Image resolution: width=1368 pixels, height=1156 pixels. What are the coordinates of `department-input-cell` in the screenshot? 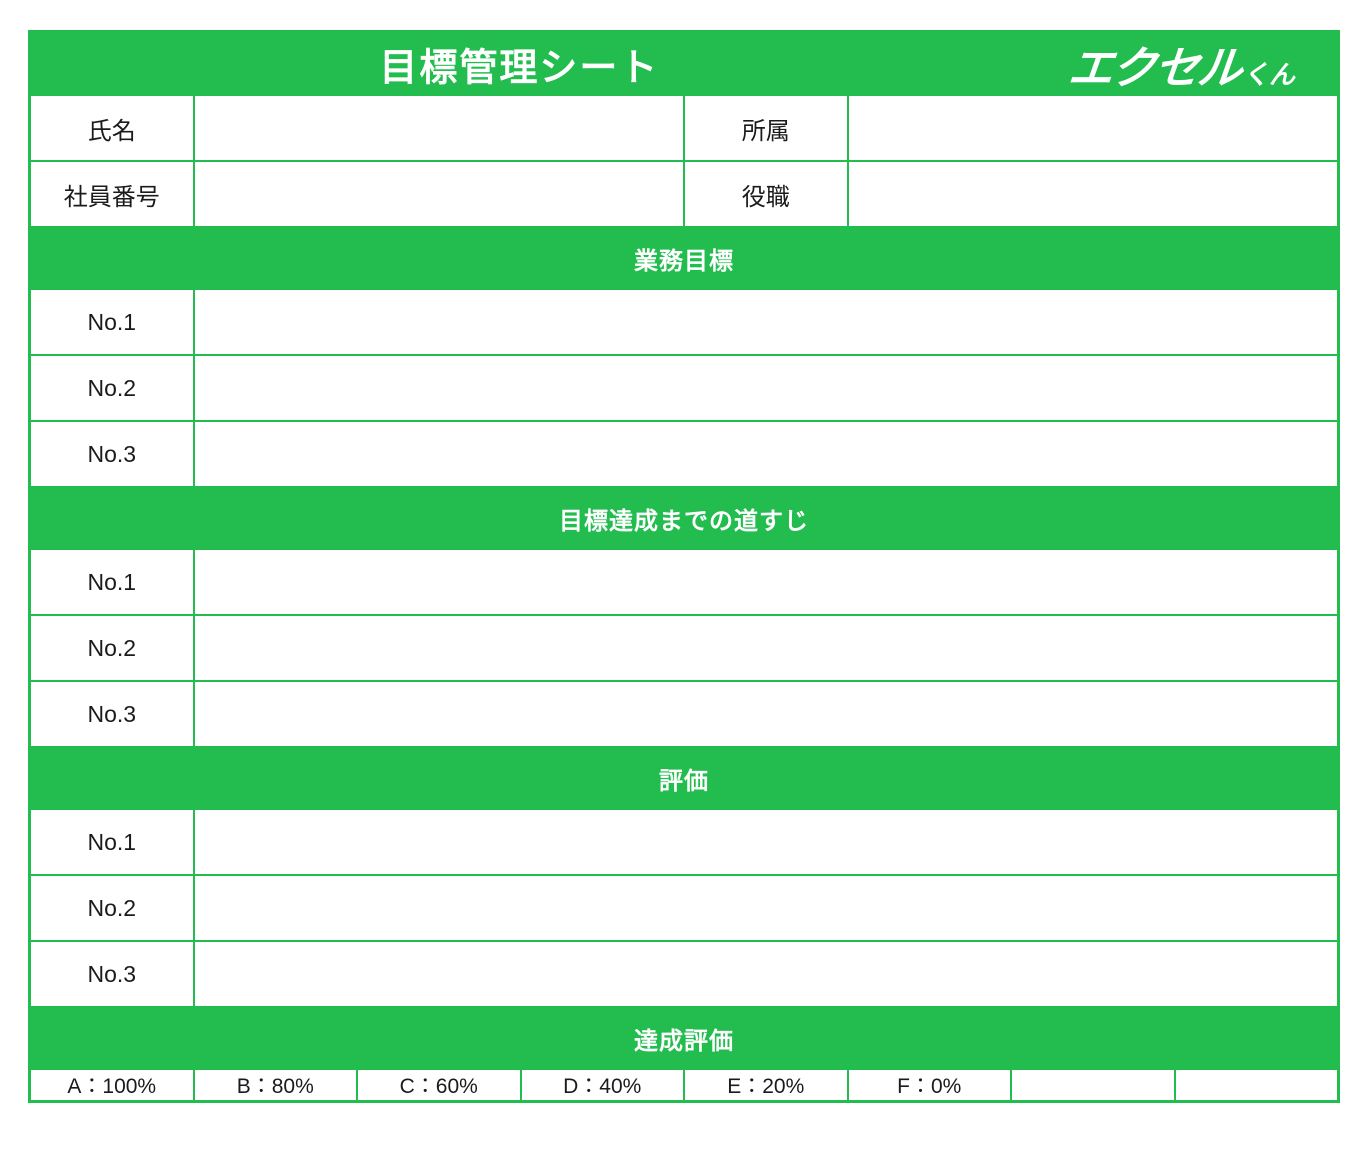 It's located at (1092, 128).